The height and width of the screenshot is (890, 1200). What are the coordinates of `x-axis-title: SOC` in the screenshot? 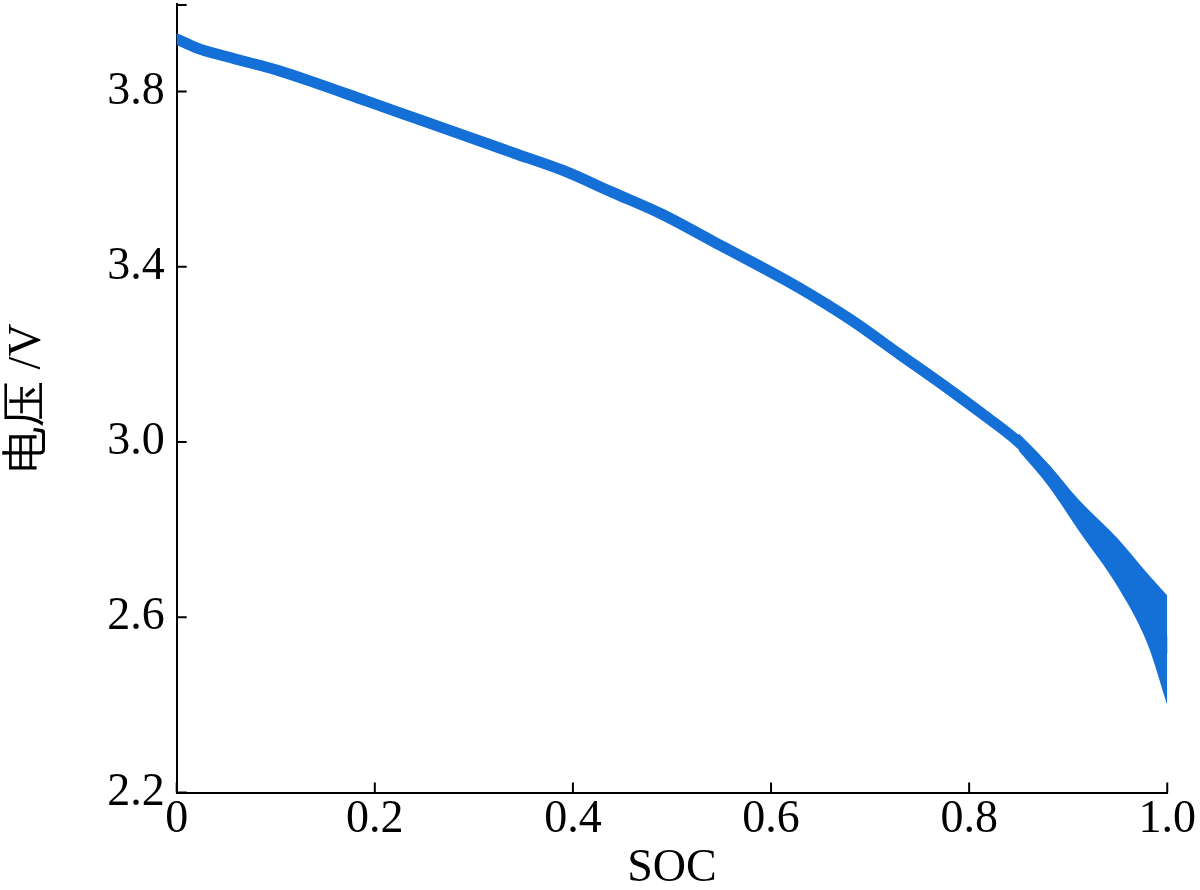 It's located at (672, 865).